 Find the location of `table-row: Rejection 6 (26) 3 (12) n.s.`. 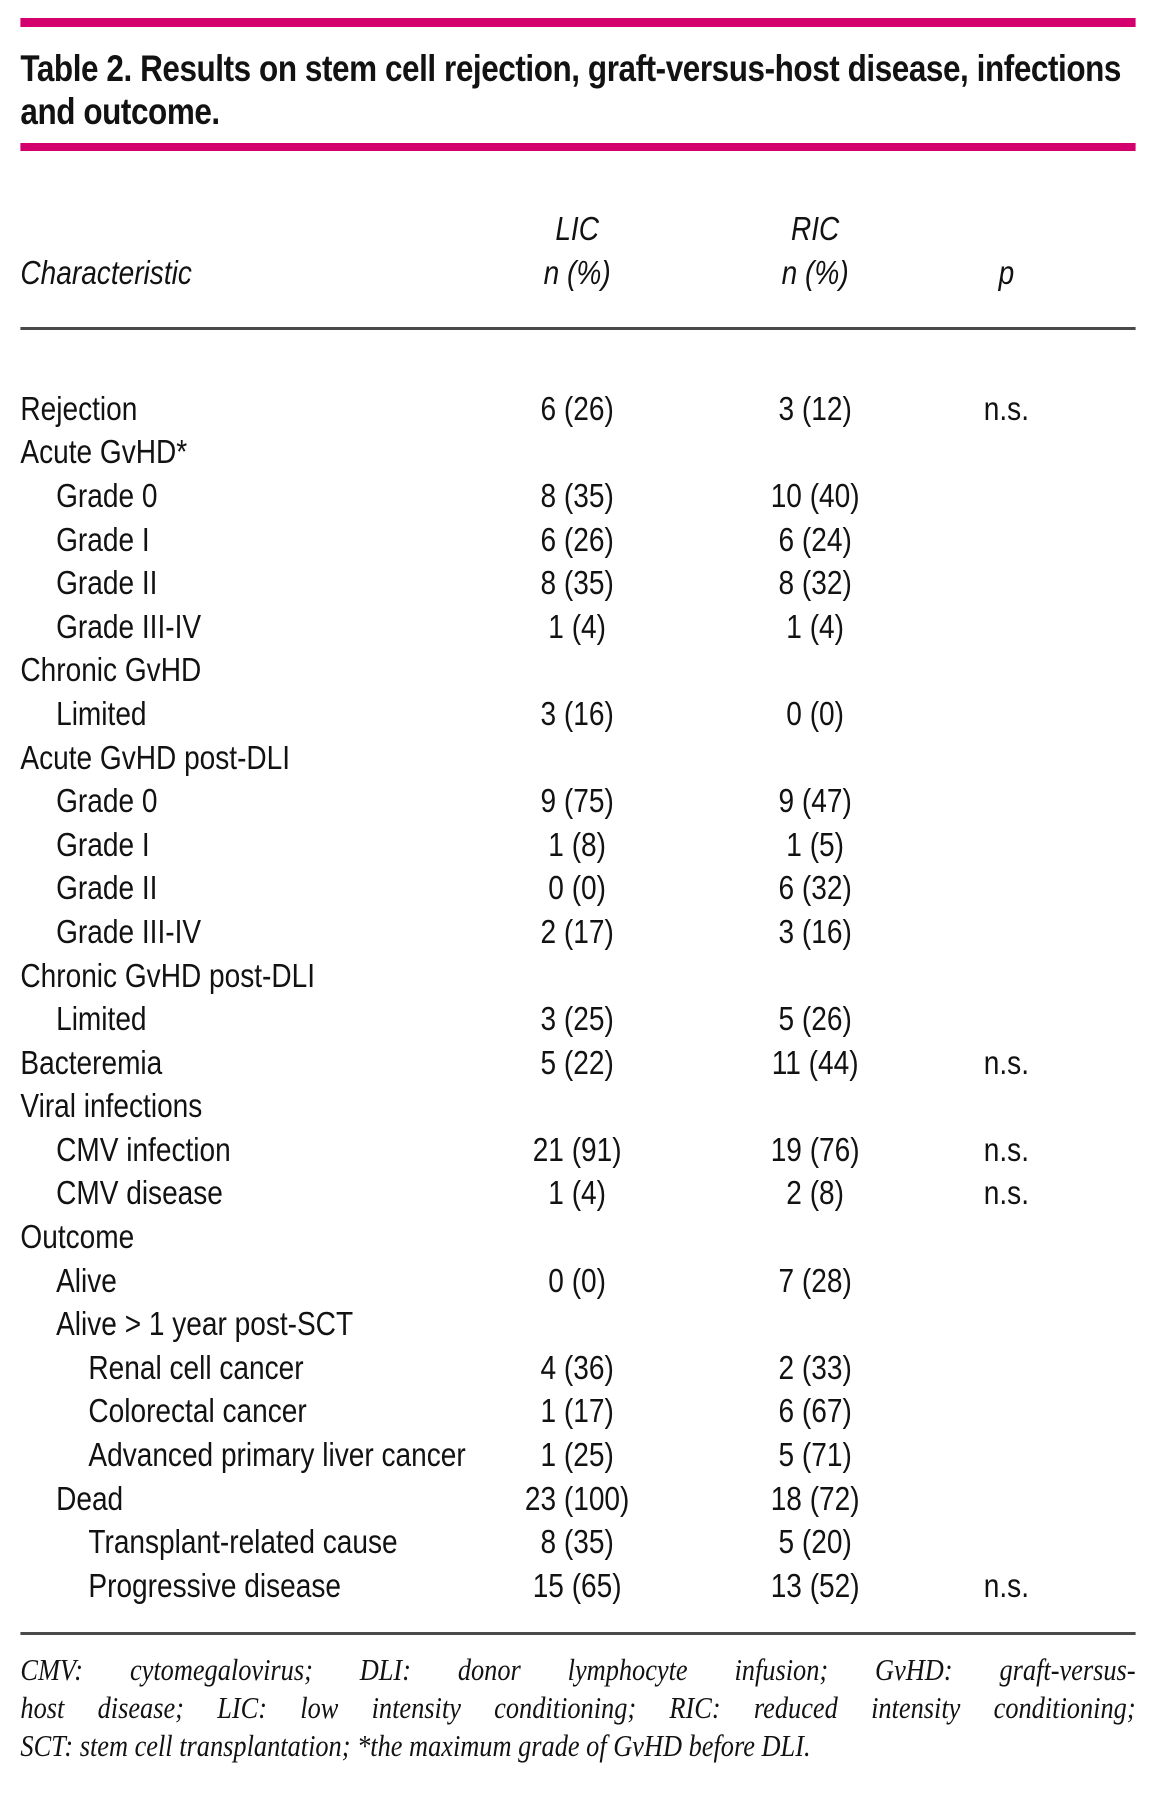

table-row: Rejection 6 (26) 3 (12) n.s. is located at coordinates (577, 409).